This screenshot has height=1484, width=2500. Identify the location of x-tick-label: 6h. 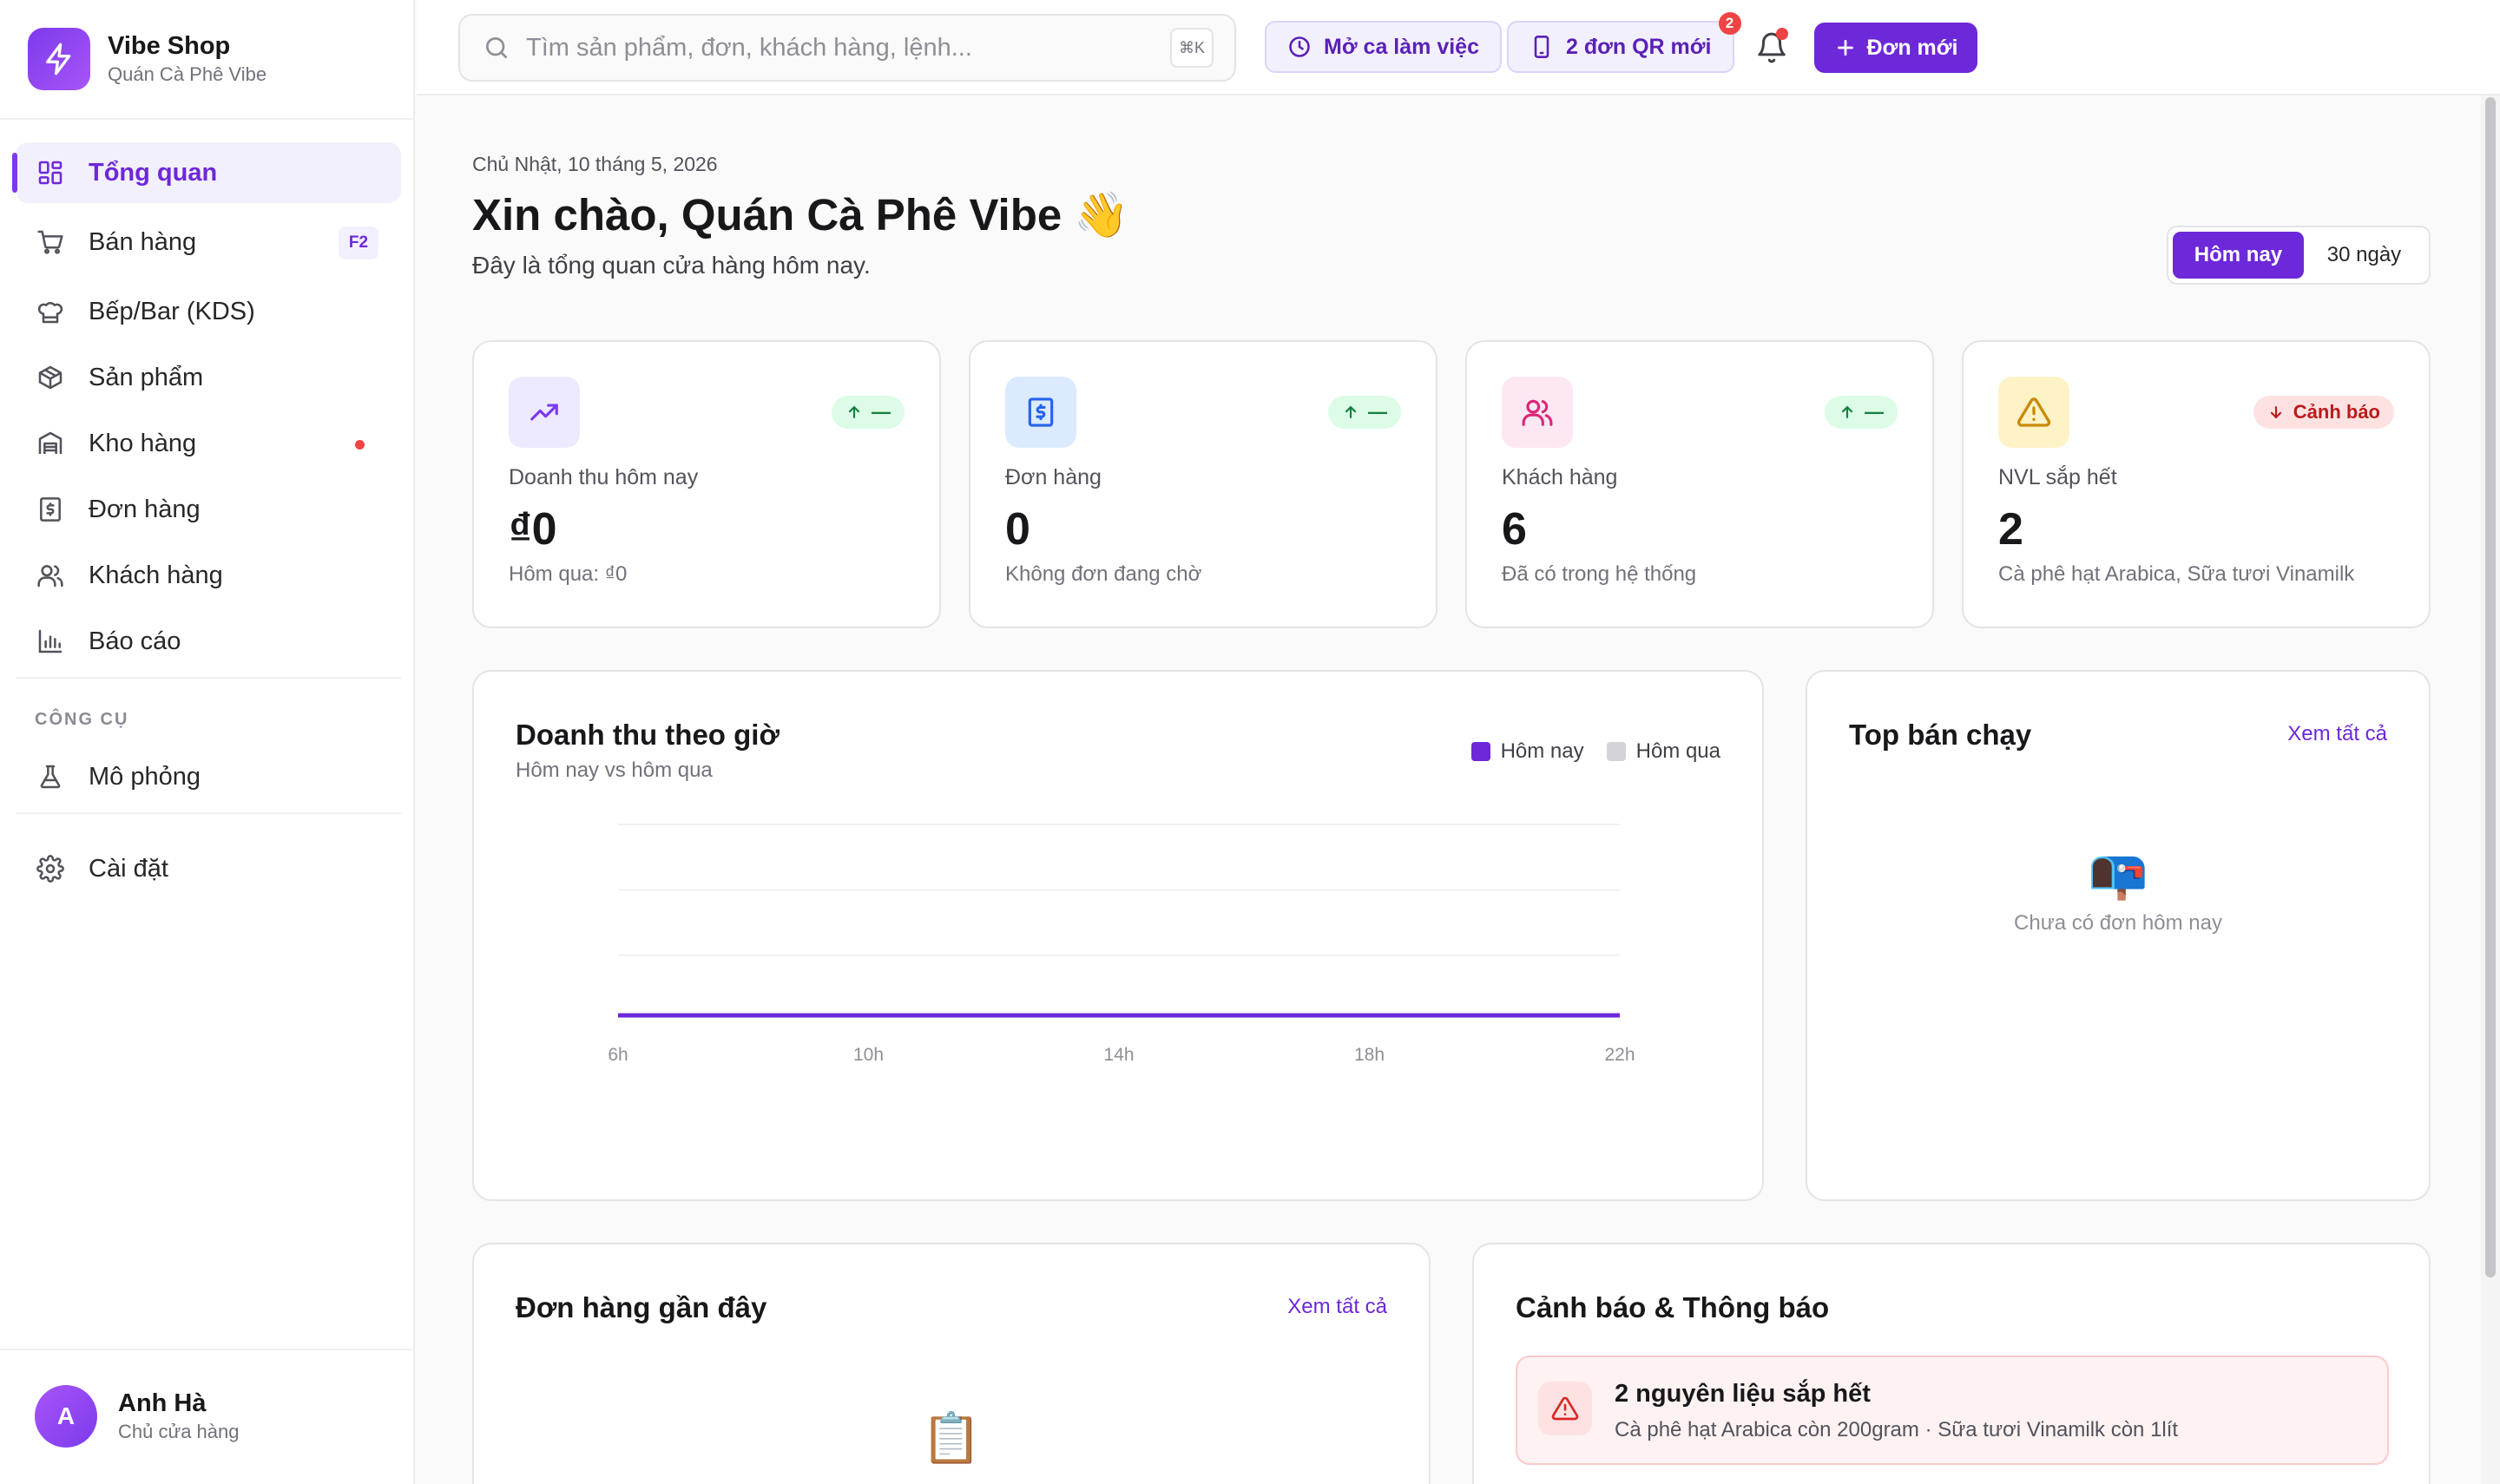
(618, 1055).